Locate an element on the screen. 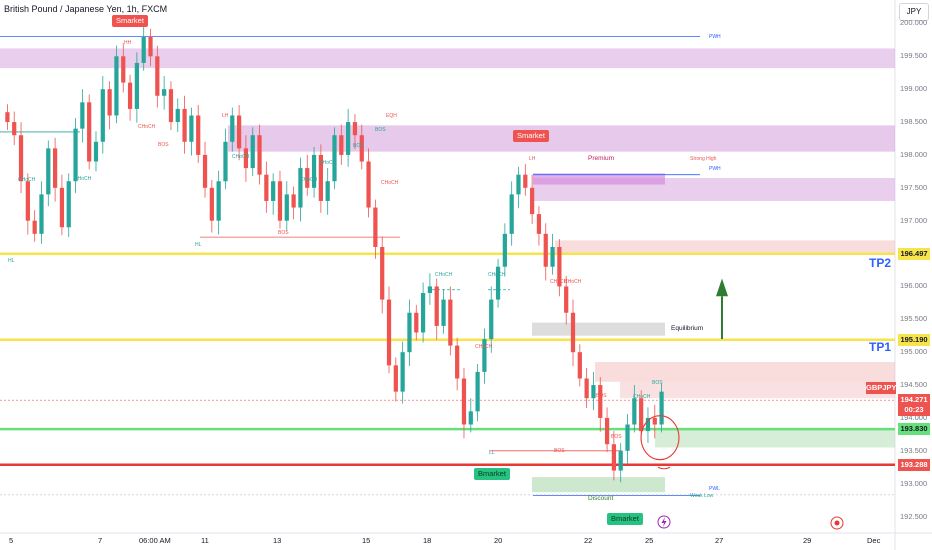  eqh-label: EQH is located at coordinates (391, 116).